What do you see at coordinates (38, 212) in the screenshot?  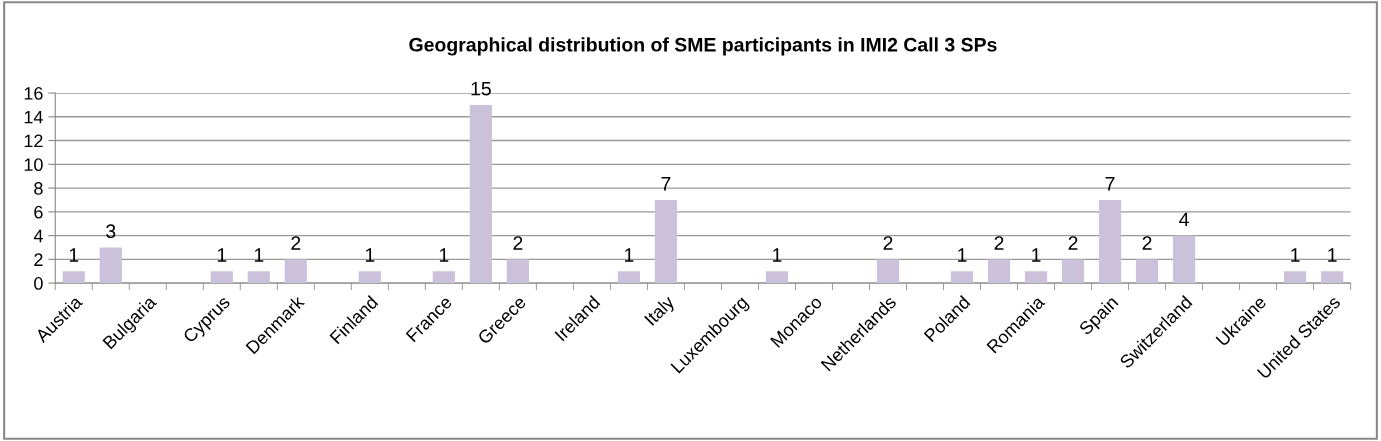 I see `y-tick-label: 6` at bounding box center [38, 212].